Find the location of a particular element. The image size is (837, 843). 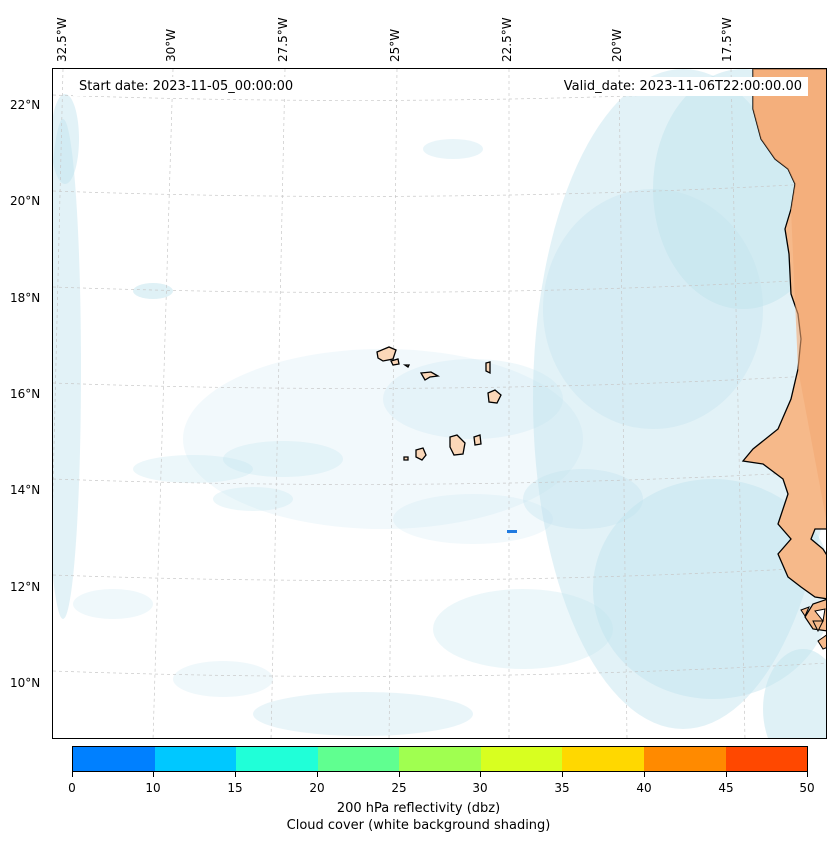

reflectivity-colorbar is located at coordinates (440, 759).